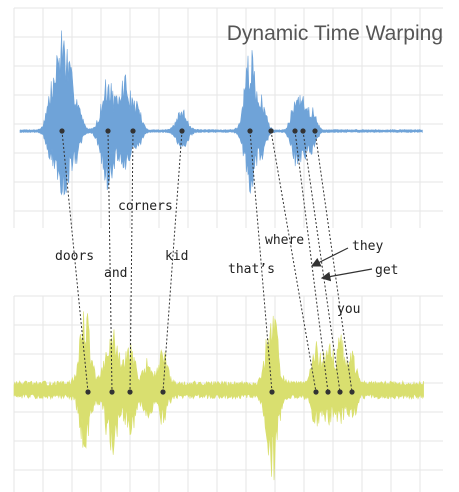  Describe the element at coordinates (340, 392) in the screenshot. I see `bottom-dot-get` at that location.